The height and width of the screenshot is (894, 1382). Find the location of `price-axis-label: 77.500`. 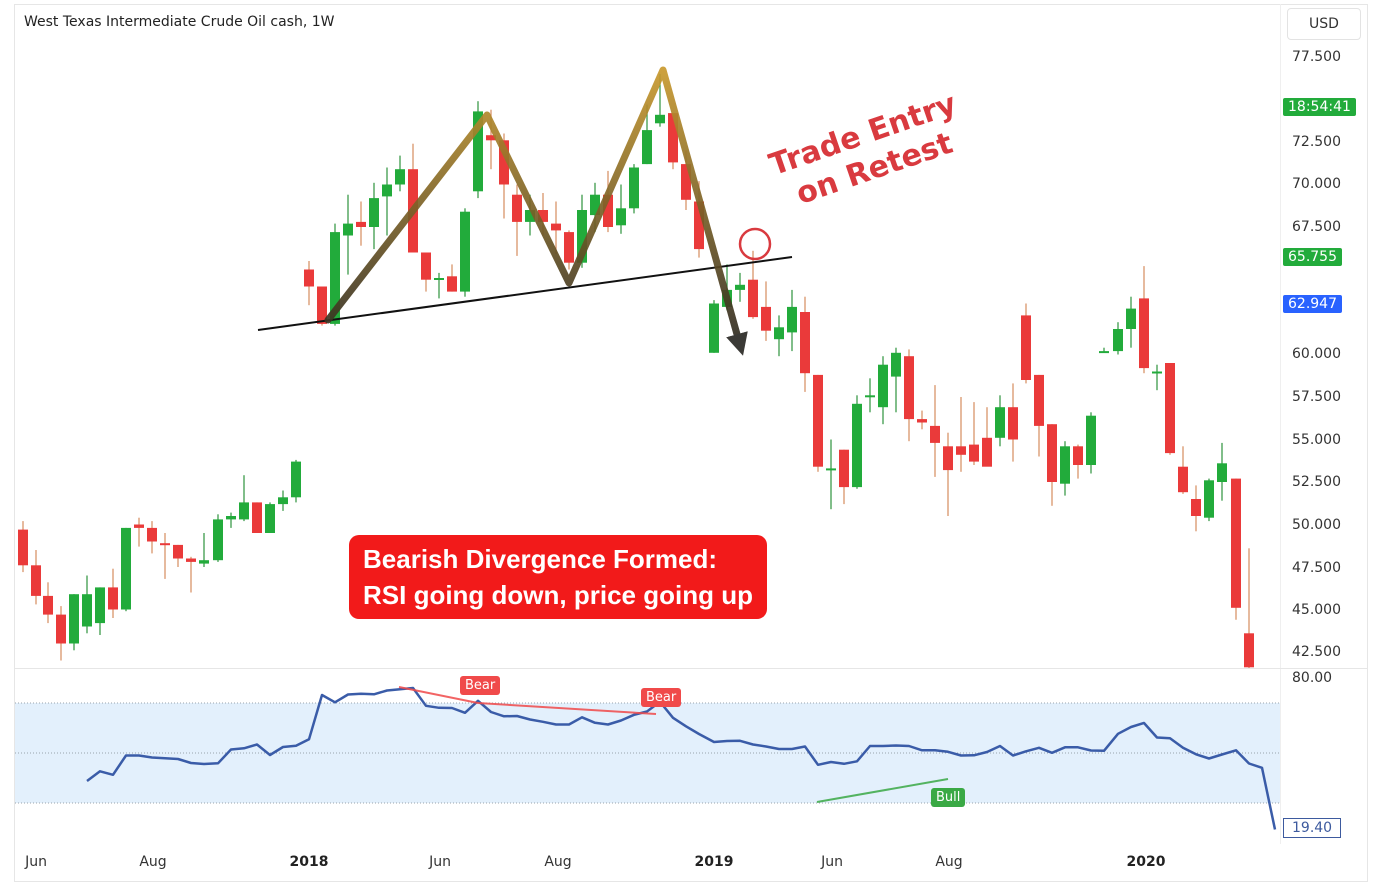

price-axis-label: 77.500 is located at coordinates (1316, 57).